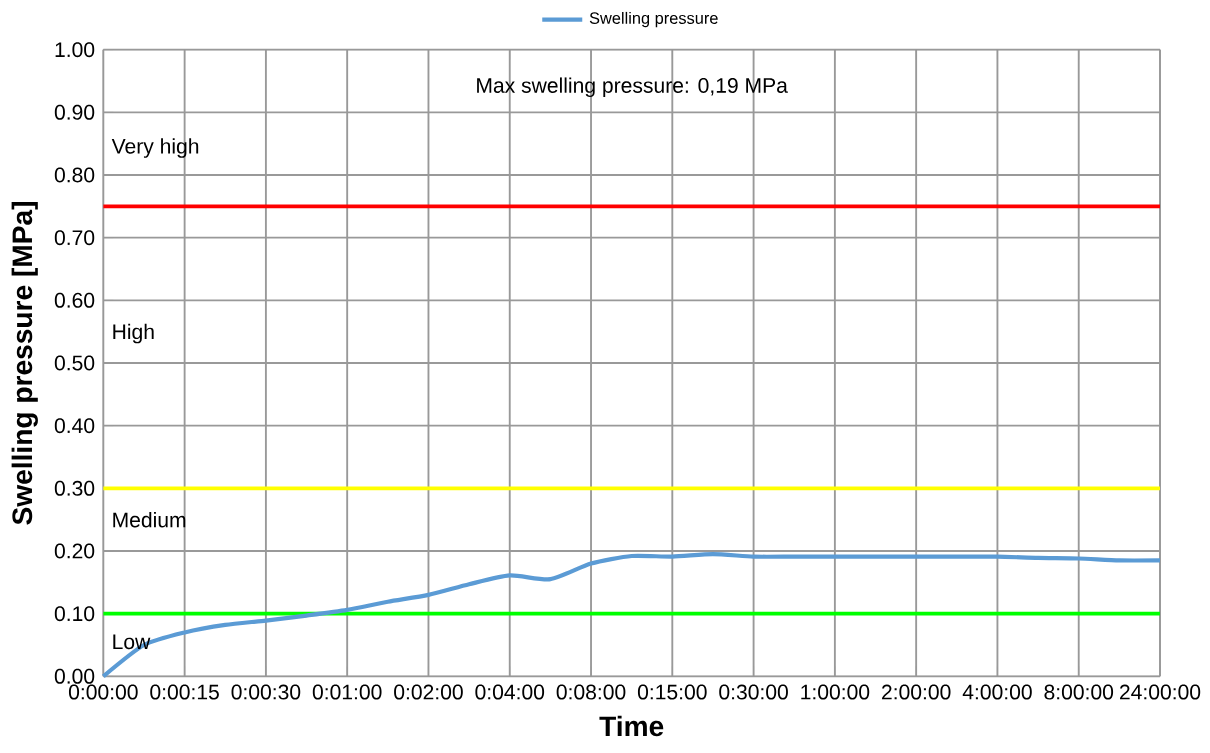  What do you see at coordinates (591, 692) in the screenshot?
I see `x-tick-label: 0:08:00` at bounding box center [591, 692].